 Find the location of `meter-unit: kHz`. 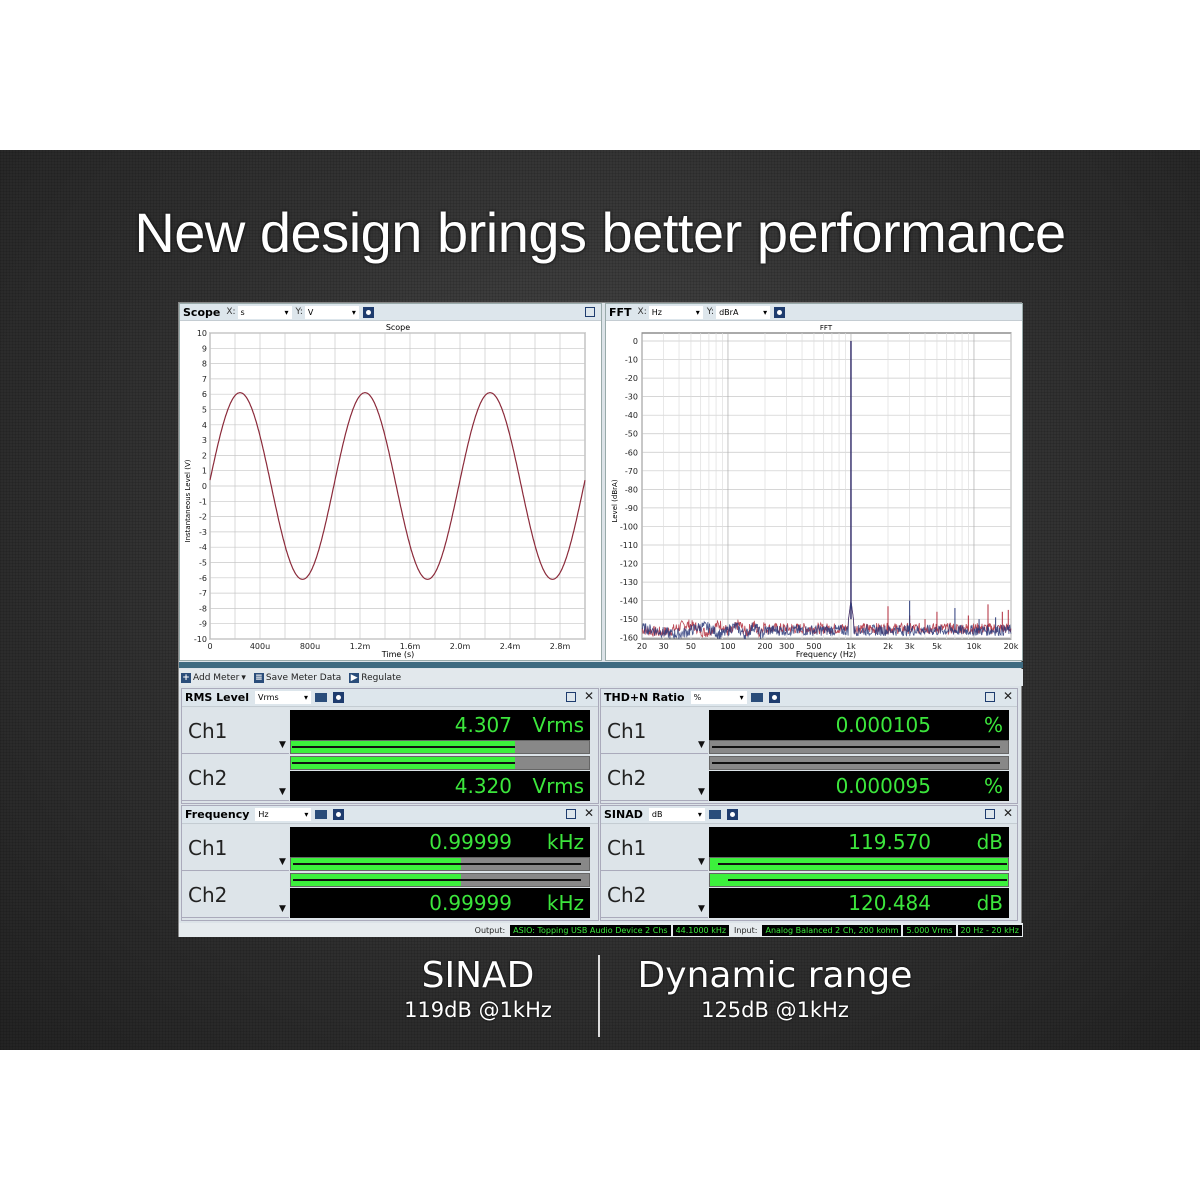

meter-unit: kHz is located at coordinates (565, 903).